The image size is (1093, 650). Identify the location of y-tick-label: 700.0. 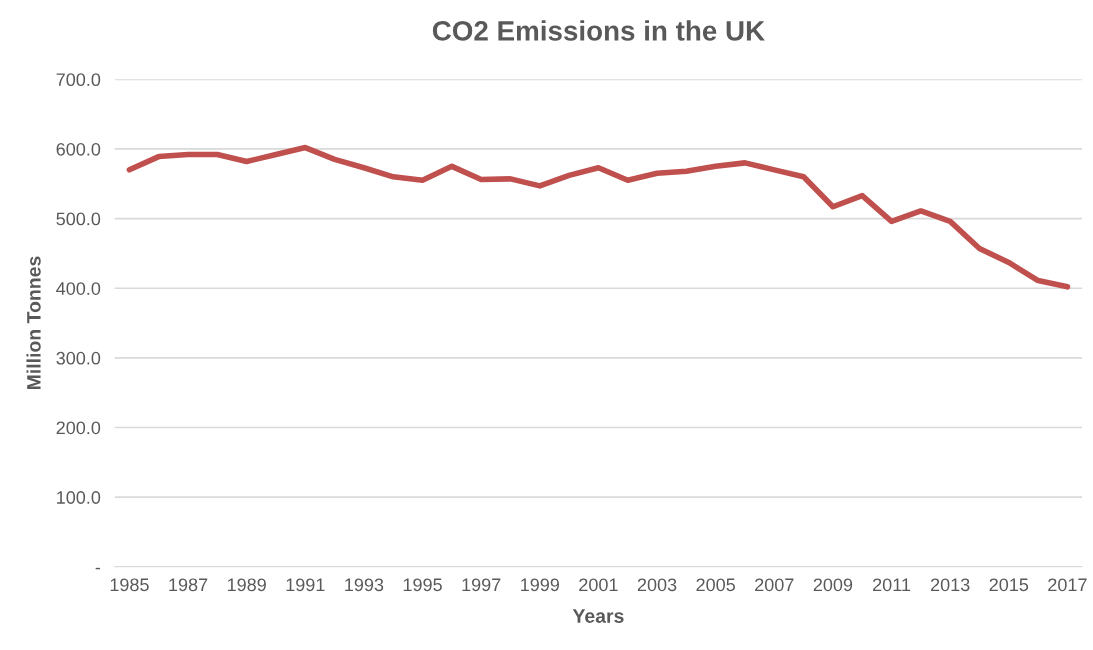
(78, 80).